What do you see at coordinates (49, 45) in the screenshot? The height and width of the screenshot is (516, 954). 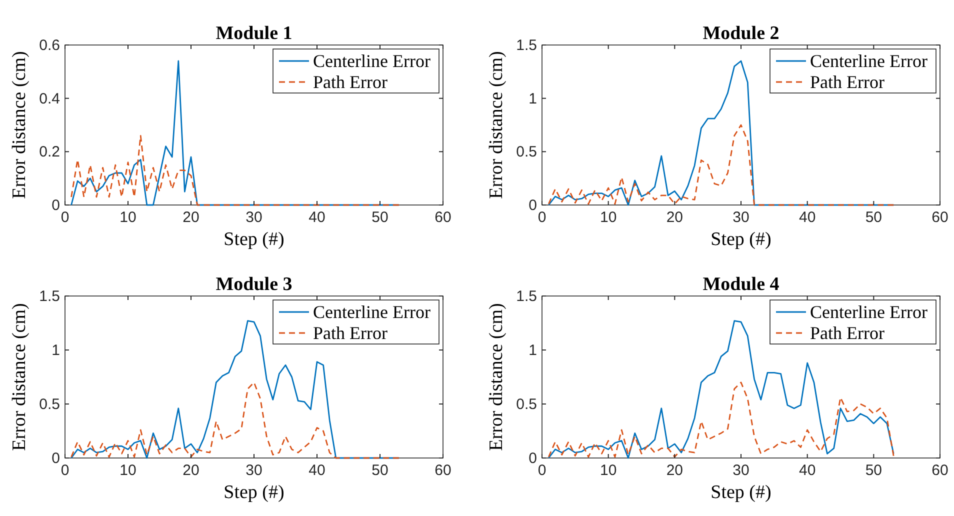 I see `y-tick-label: 0.6` at bounding box center [49, 45].